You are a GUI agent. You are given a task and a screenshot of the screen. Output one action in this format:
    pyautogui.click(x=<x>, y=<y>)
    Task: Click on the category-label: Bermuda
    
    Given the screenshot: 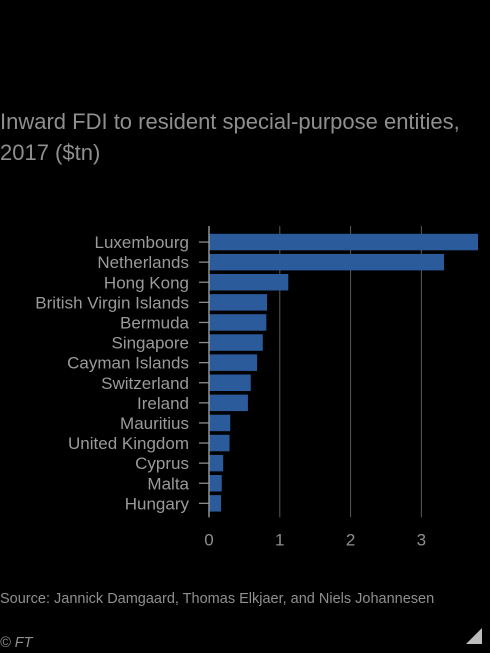 What is the action you would take?
    pyautogui.click(x=155, y=322)
    